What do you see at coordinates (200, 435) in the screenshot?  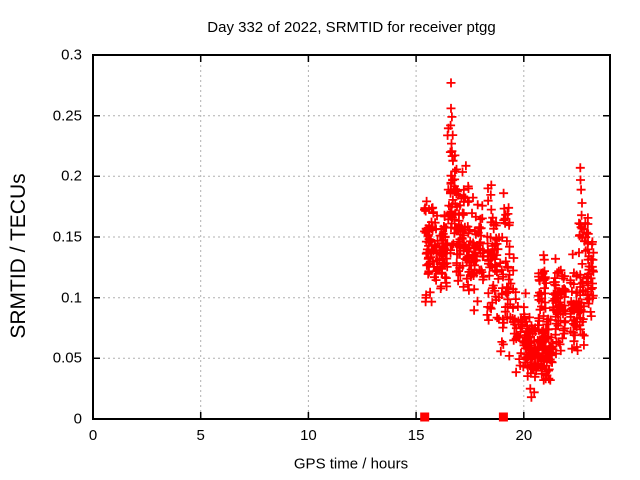 I see `x-tick-label: 5` at bounding box center [200, 435].